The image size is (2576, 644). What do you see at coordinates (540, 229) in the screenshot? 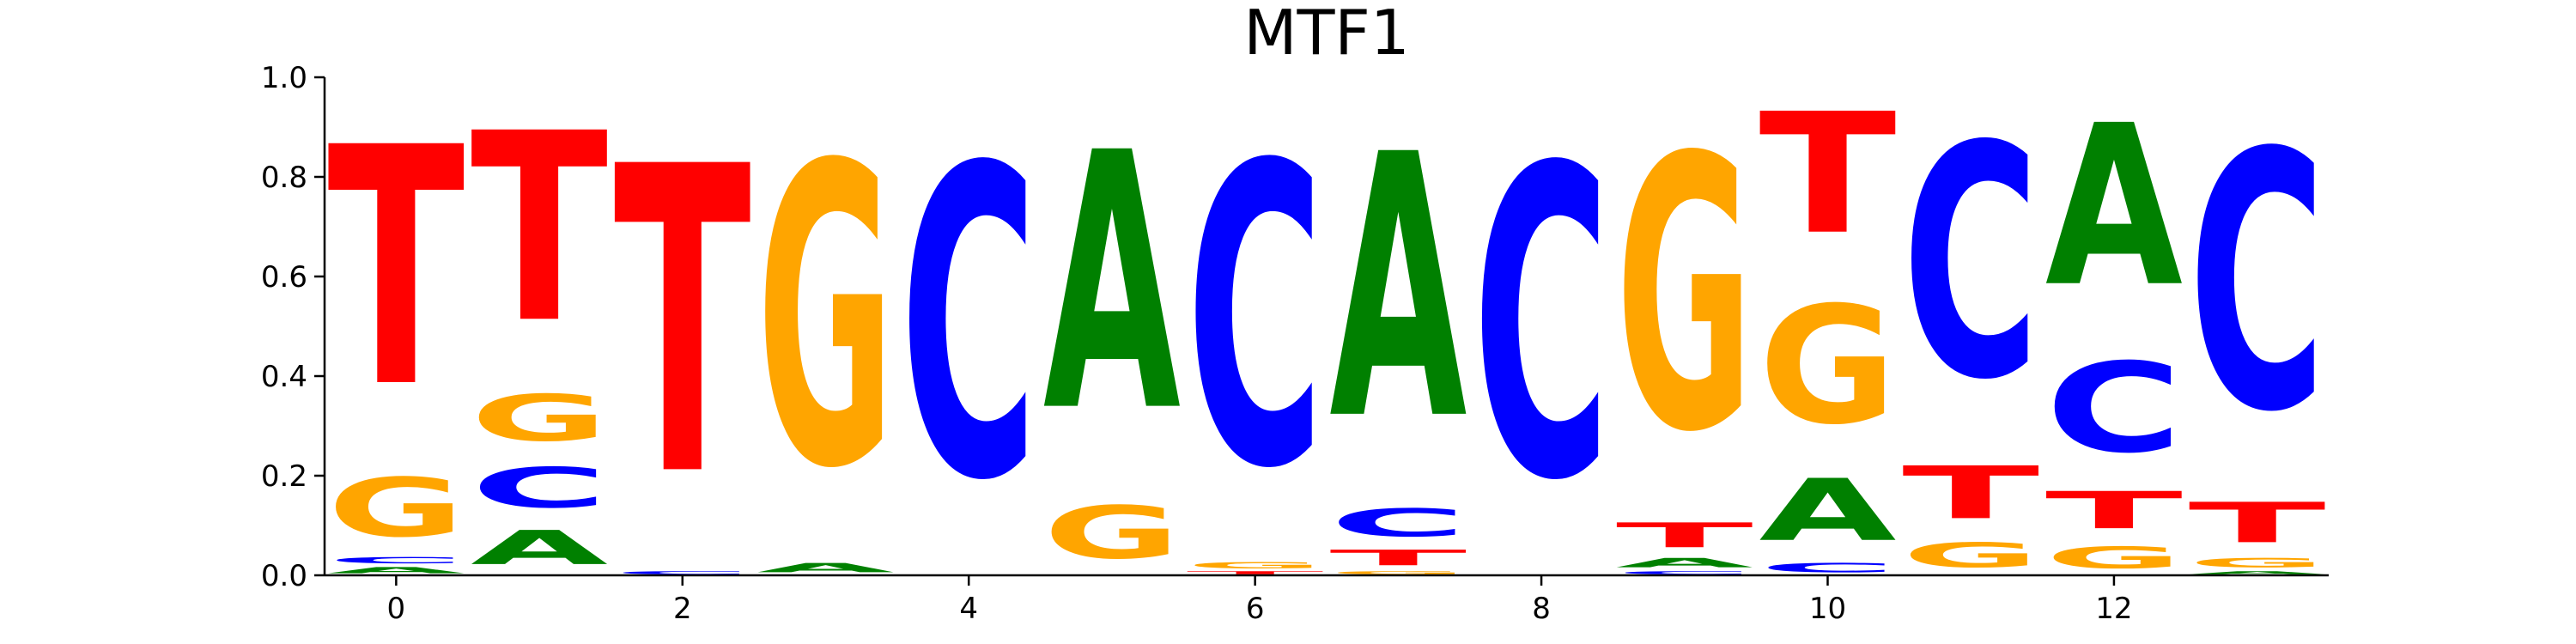
I see `logo-letter-T-pos-1: T` at bounding box center [540, 229].